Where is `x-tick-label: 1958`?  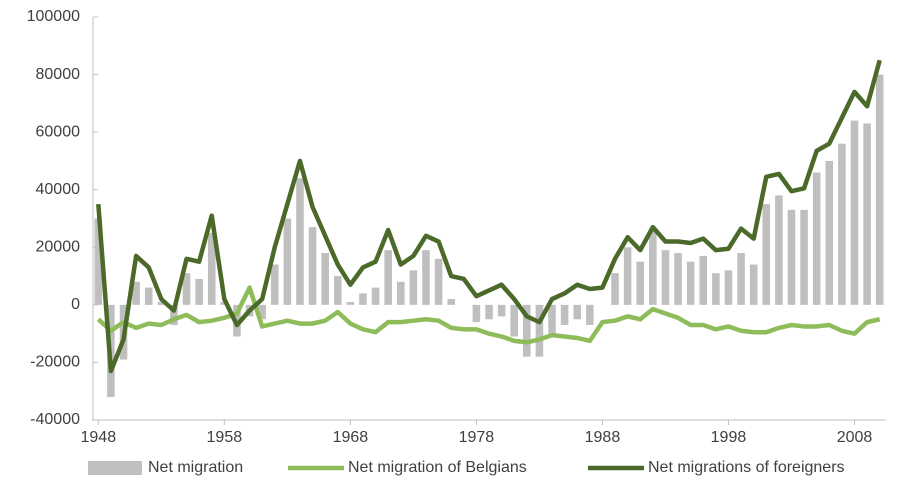
x-tick-label: 1958 is located at coordinates (225, 437).